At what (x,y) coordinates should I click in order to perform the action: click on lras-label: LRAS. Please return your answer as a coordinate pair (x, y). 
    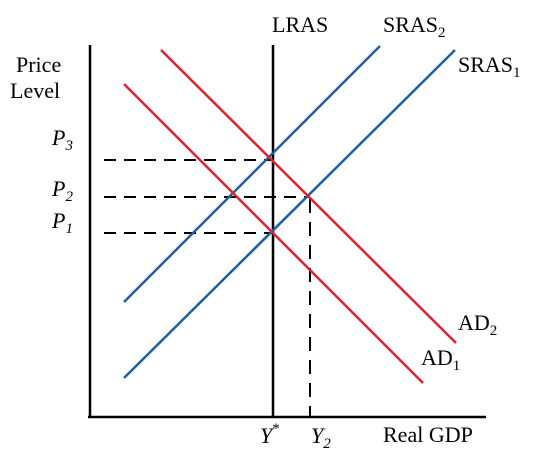
    Looking at the image, I should click on (300, 24).